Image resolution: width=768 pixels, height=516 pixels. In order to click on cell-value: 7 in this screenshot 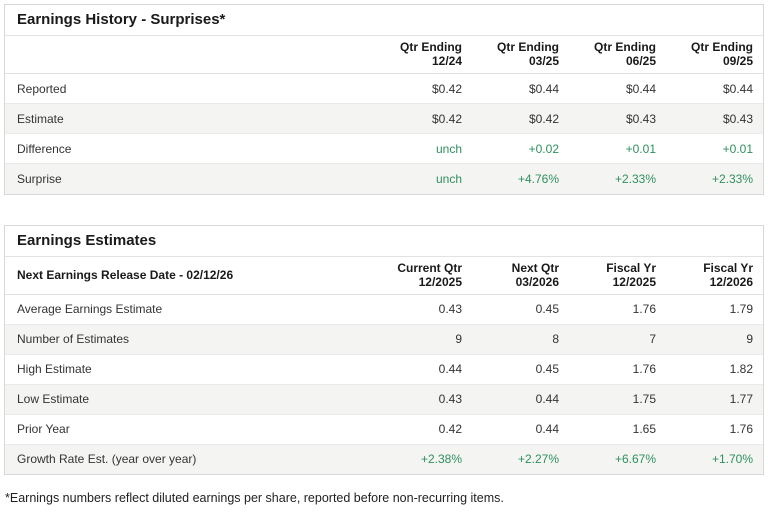, I will do `click(652, 339)`.